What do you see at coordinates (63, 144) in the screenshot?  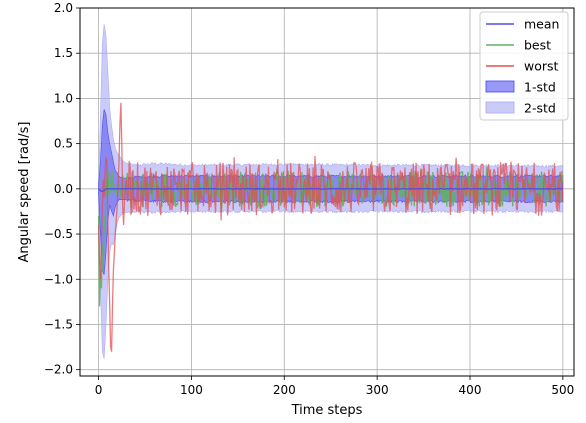 I see `y-tick-label: 0.5` at bounding box center [63, 144].